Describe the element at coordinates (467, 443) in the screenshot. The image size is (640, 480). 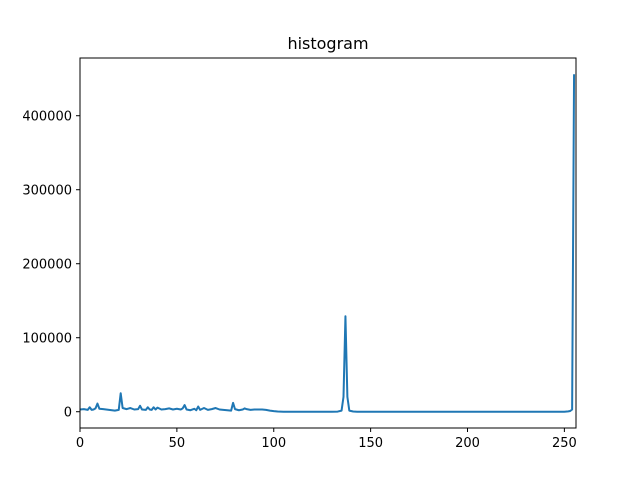
I see `x-tick-label: 200` at that location.